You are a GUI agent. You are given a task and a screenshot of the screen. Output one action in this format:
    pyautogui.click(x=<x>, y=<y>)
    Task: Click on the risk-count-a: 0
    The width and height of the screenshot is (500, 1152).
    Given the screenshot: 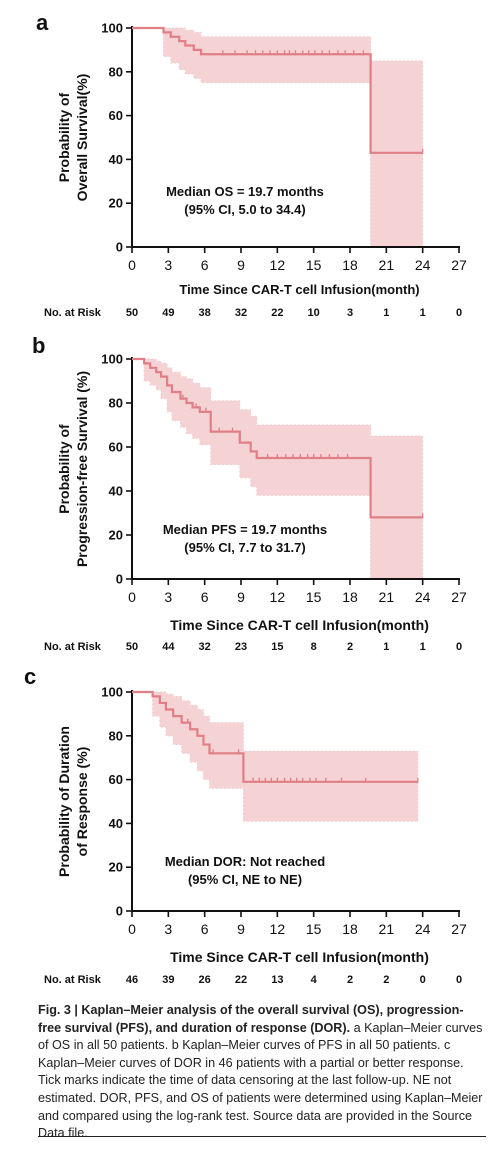 What is the action you would take?
    pyautogui.click(x=459, y=313)
    